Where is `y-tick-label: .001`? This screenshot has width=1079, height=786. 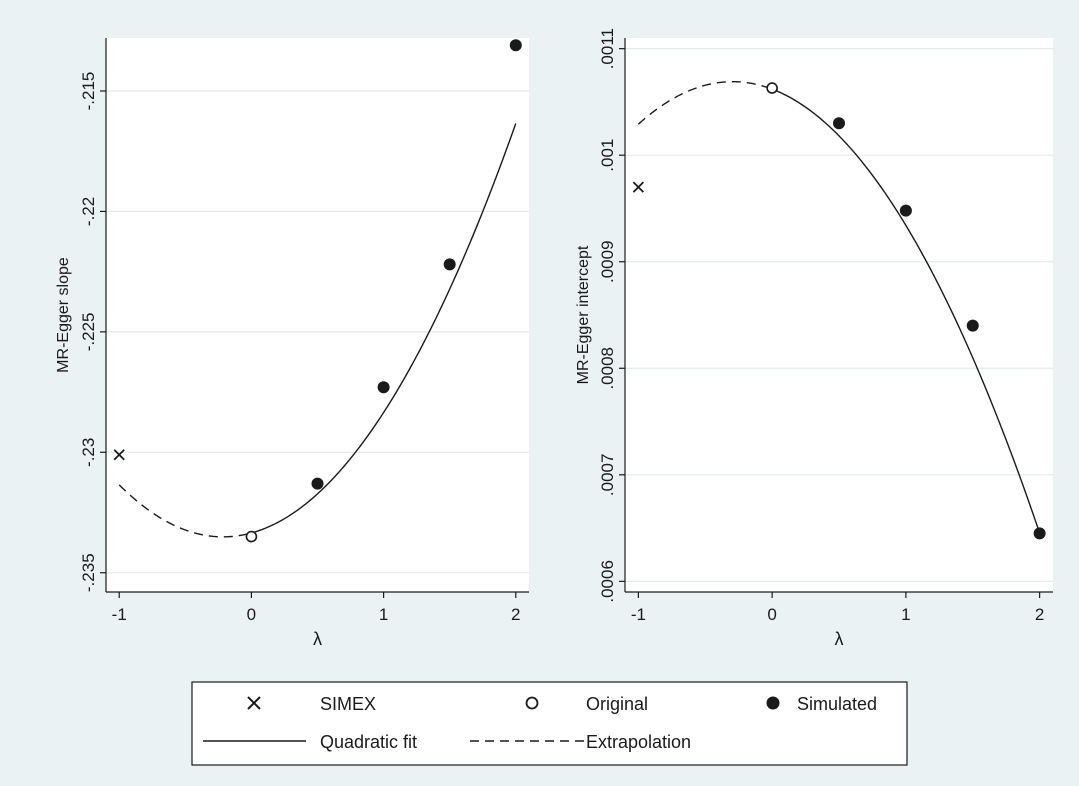 y-tick-label: .001 is located at coordinates (607, 155).